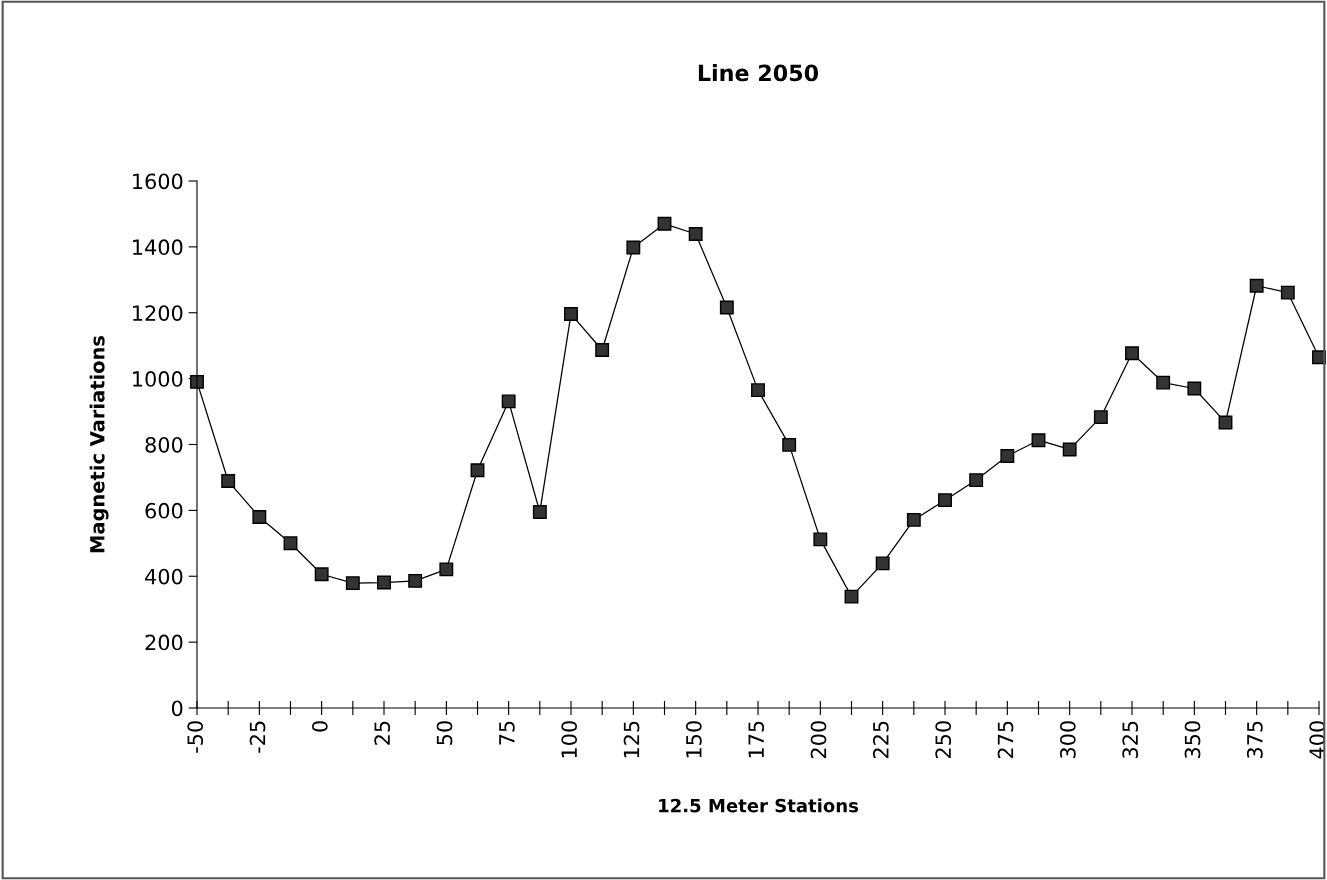 The height and width of the screenshot is (880, 1327). Describe the element at coordinates (158, 247) in the screenshot. I see `y-tick-label: 1400` at that location.